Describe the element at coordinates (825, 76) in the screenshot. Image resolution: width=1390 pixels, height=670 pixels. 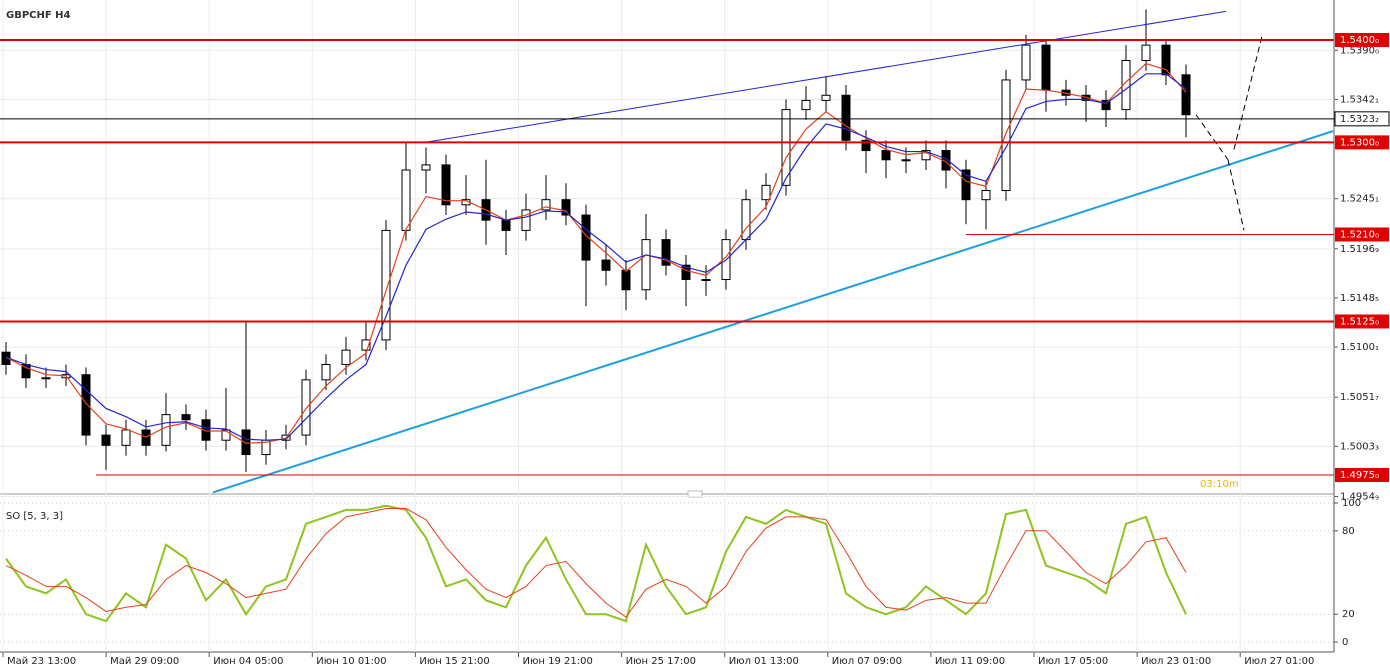
I see `trendline` at that location.